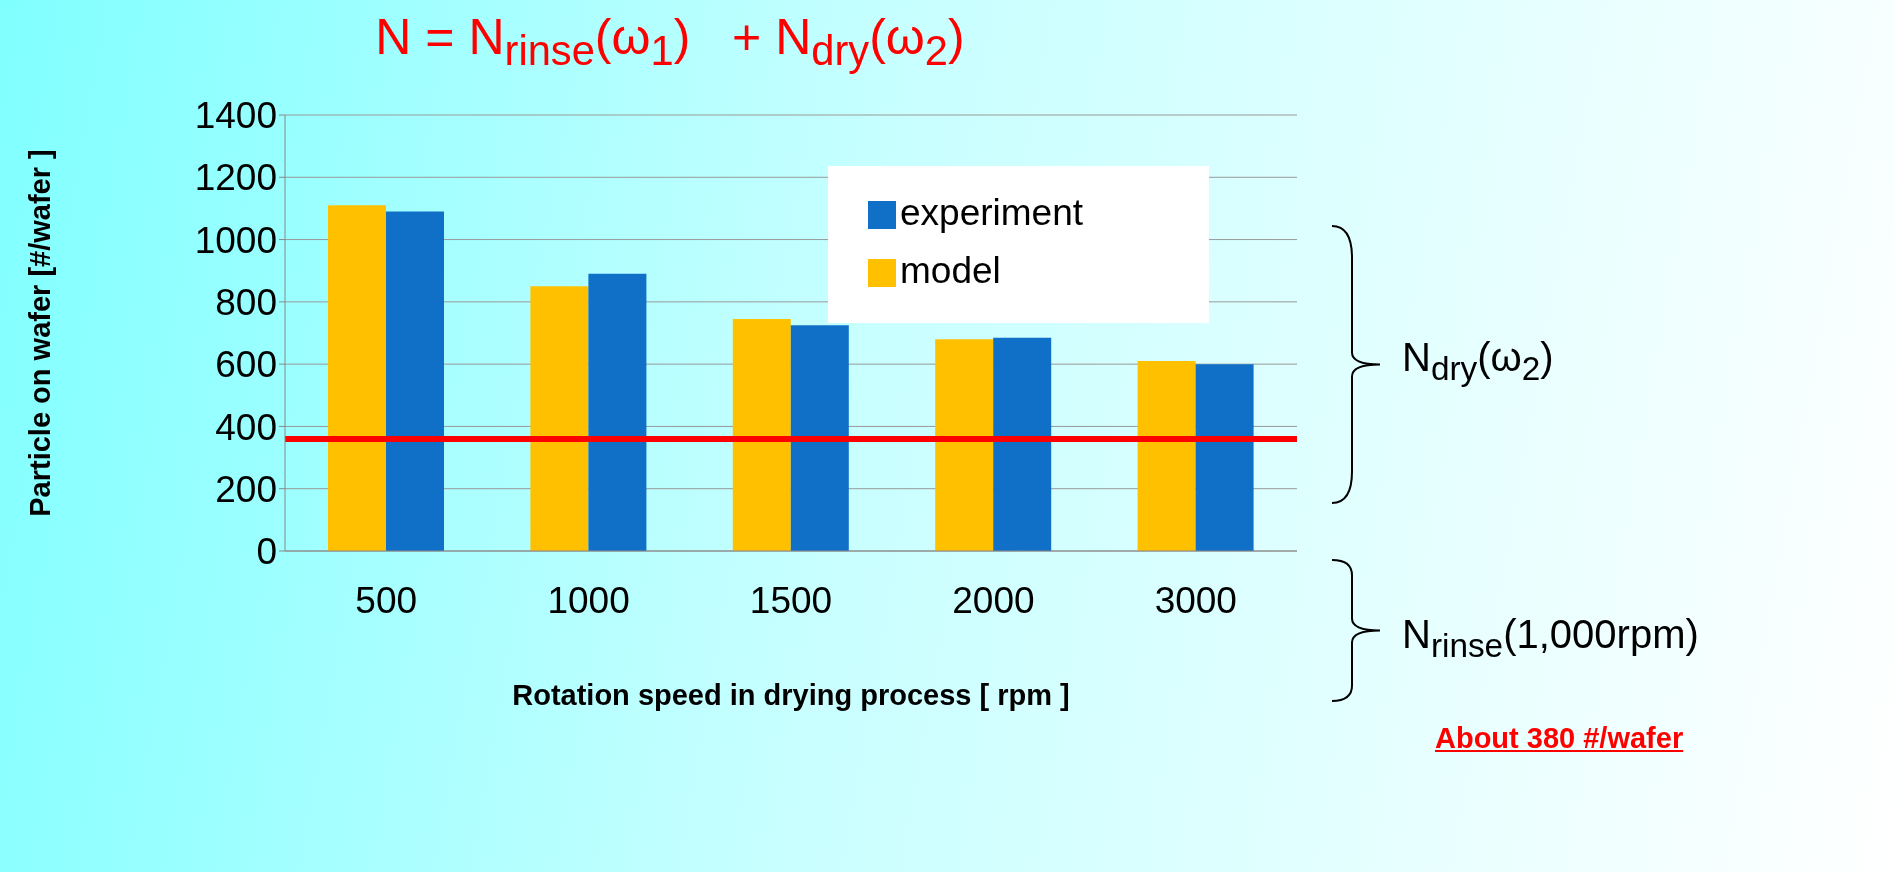  What do you see at coordinates (246, 302) in the screenshot?
I see `y-tick-label: 800` at bounding box center [246, 302].